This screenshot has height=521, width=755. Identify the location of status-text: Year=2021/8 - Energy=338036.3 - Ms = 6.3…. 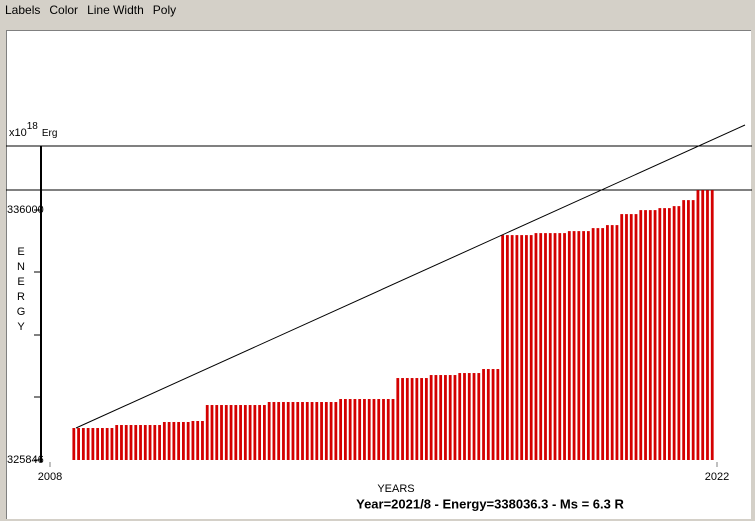
(490, 503).